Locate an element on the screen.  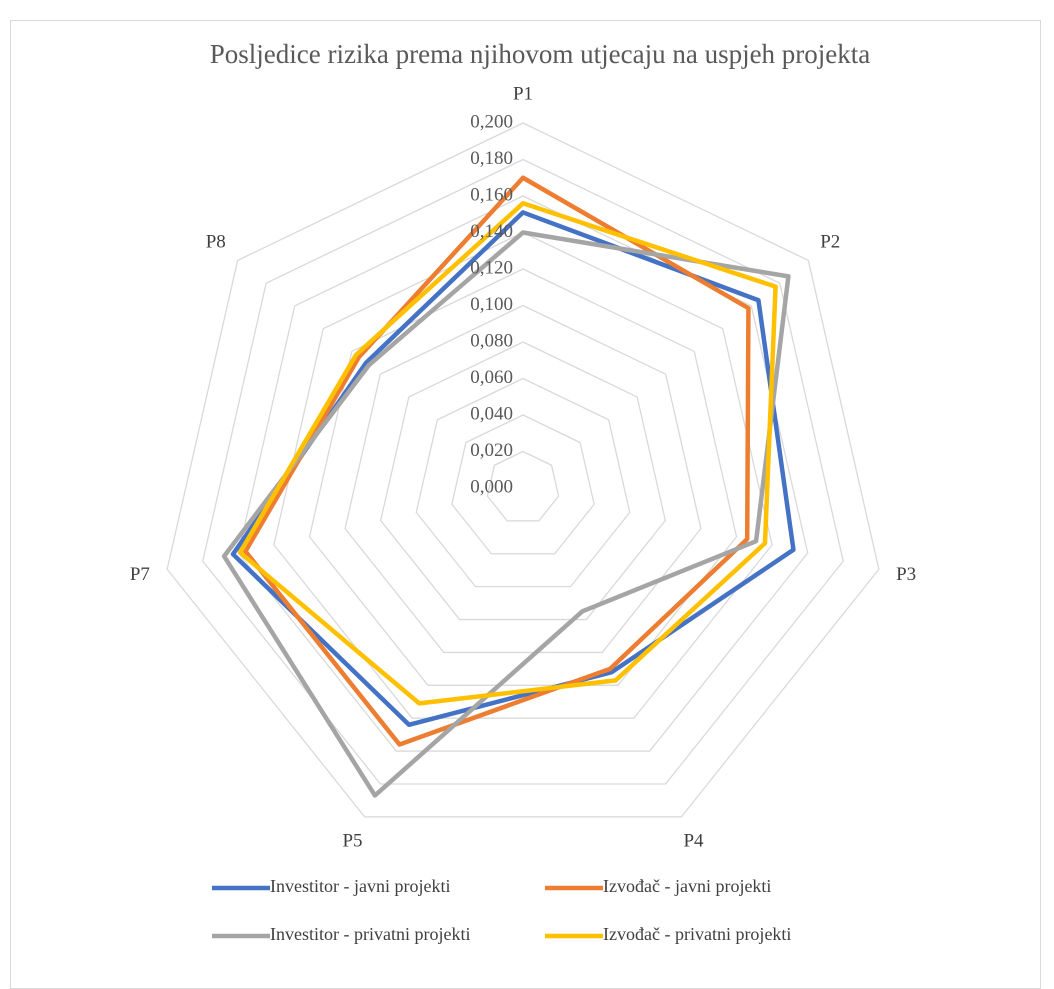
category-label: P8 is located at coordinates (216, 241).